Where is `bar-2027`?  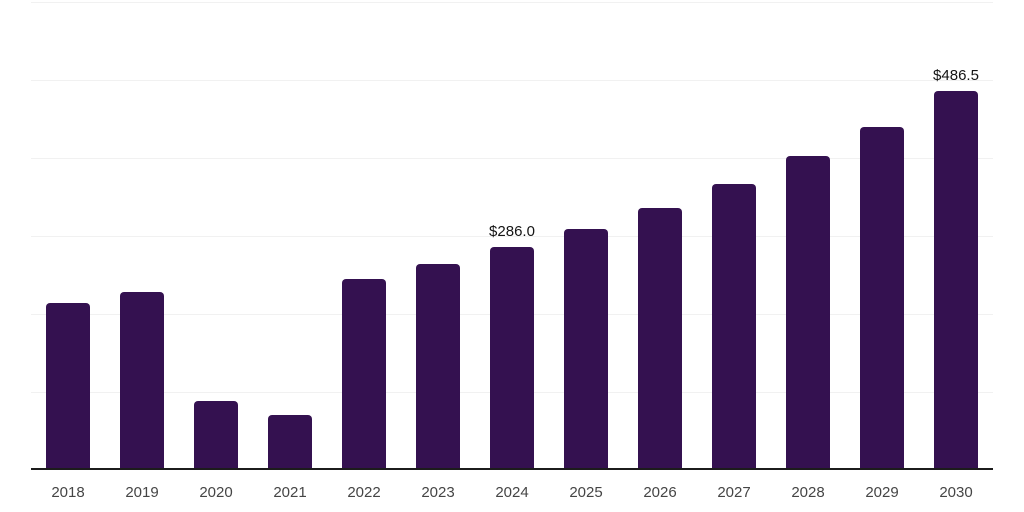
bar-2027 is located at coordinates (734, 326).